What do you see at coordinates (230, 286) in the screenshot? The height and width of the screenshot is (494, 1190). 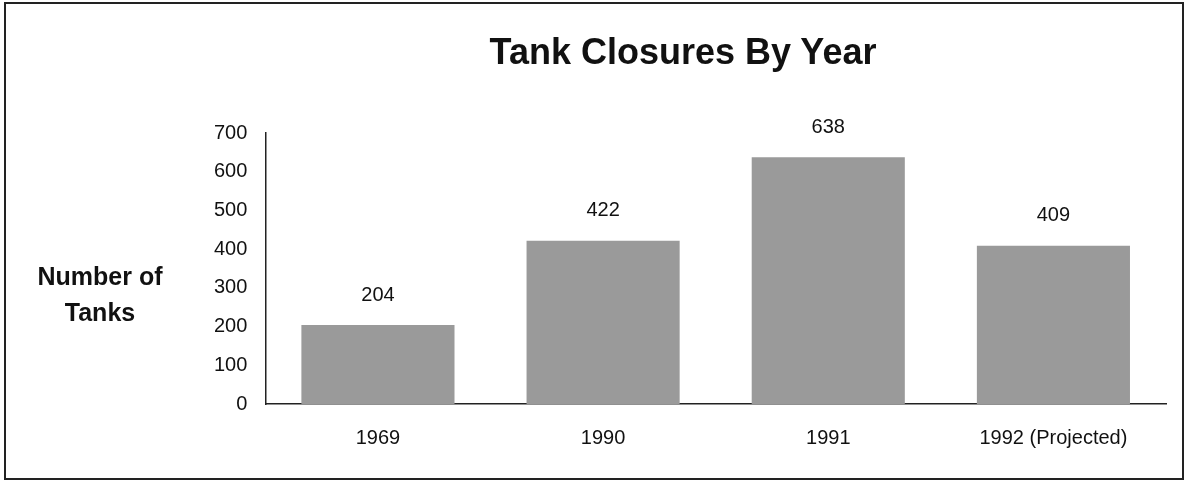 I see `y-tick-label: 300` at bounding box center [230, 286].